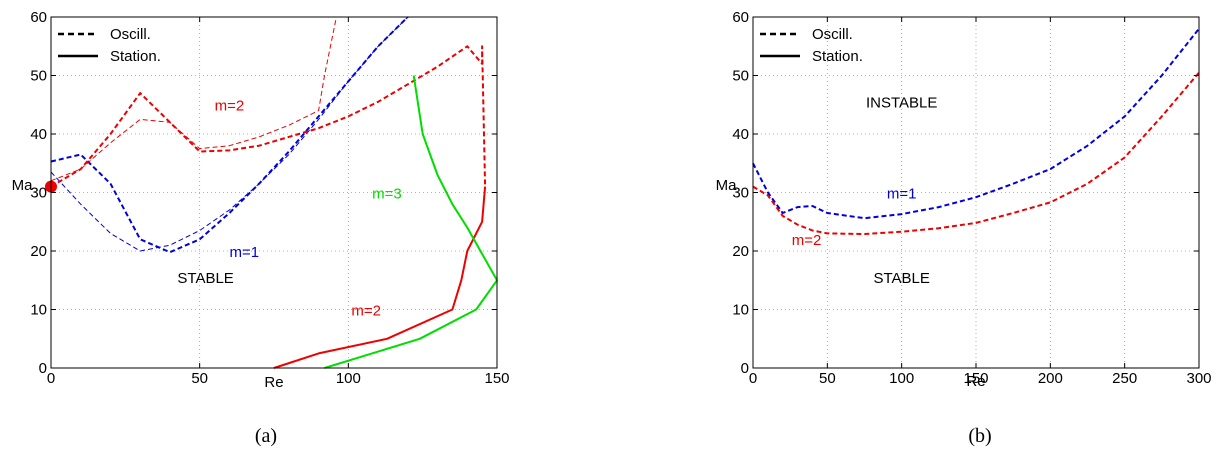  What do you see at coordinates (901, 103) in the screenshot?
I see `annotation-0: INSTABLE` at bounding box center [901, 103].